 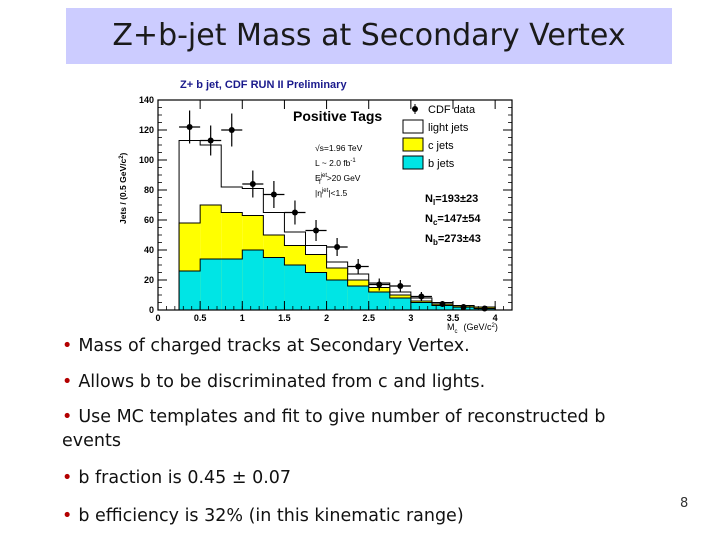 I want to click on bullet-item: • b fraction is 0.45 ± 0.07, so click(x=176, y=478).